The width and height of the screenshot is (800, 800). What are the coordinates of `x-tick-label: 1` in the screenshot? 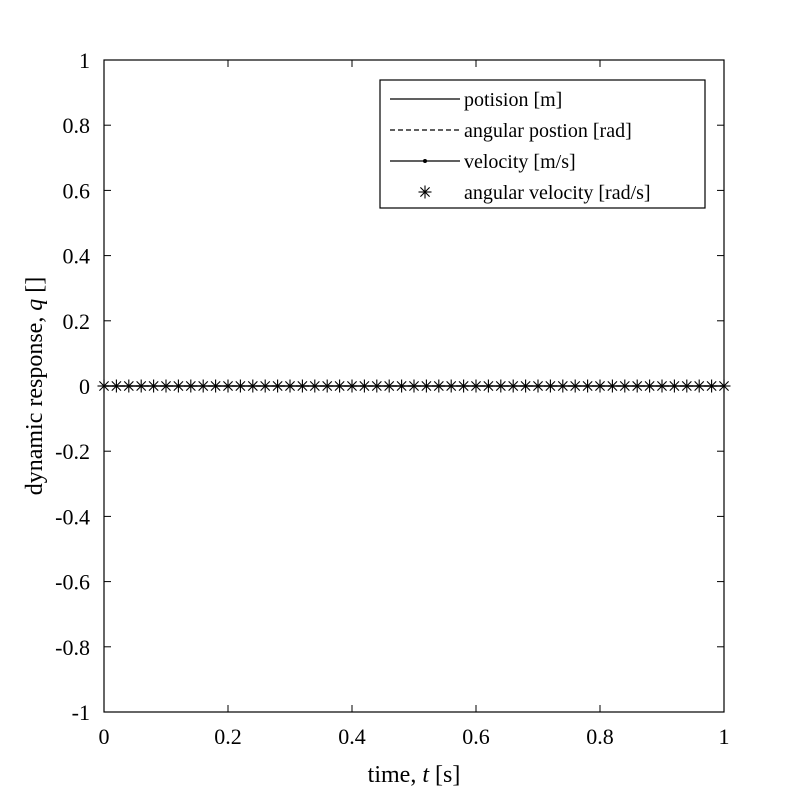 It's located at (724, 736).